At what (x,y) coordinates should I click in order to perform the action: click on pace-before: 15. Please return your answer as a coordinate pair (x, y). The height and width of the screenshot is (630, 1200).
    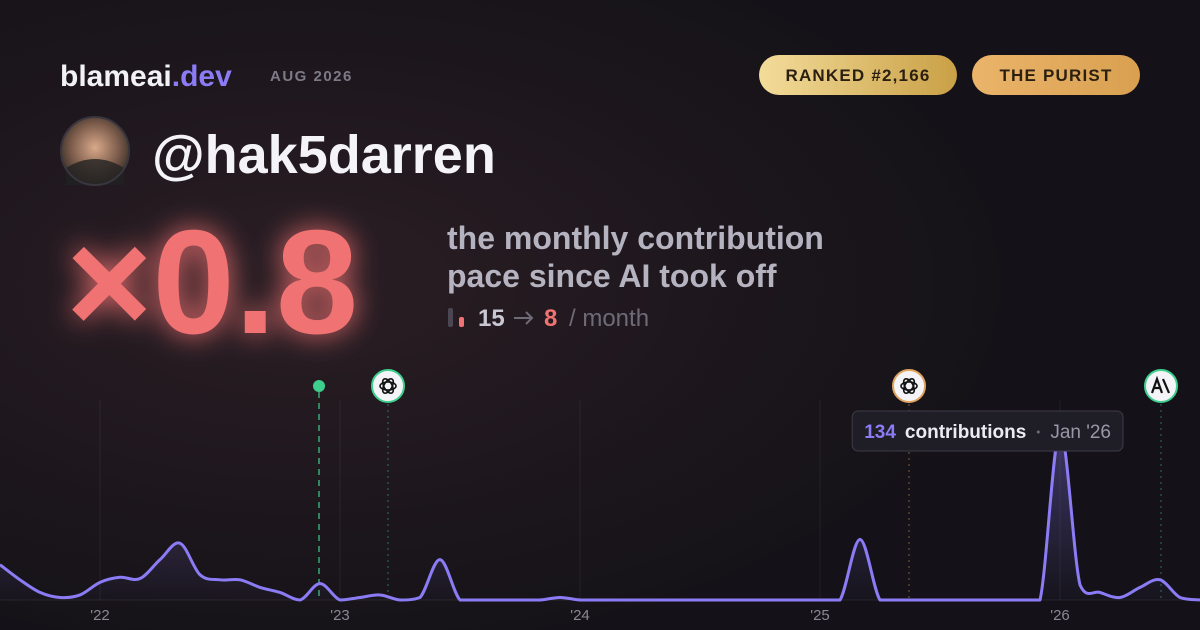
    Looking at the image, I should click on (491, 318).